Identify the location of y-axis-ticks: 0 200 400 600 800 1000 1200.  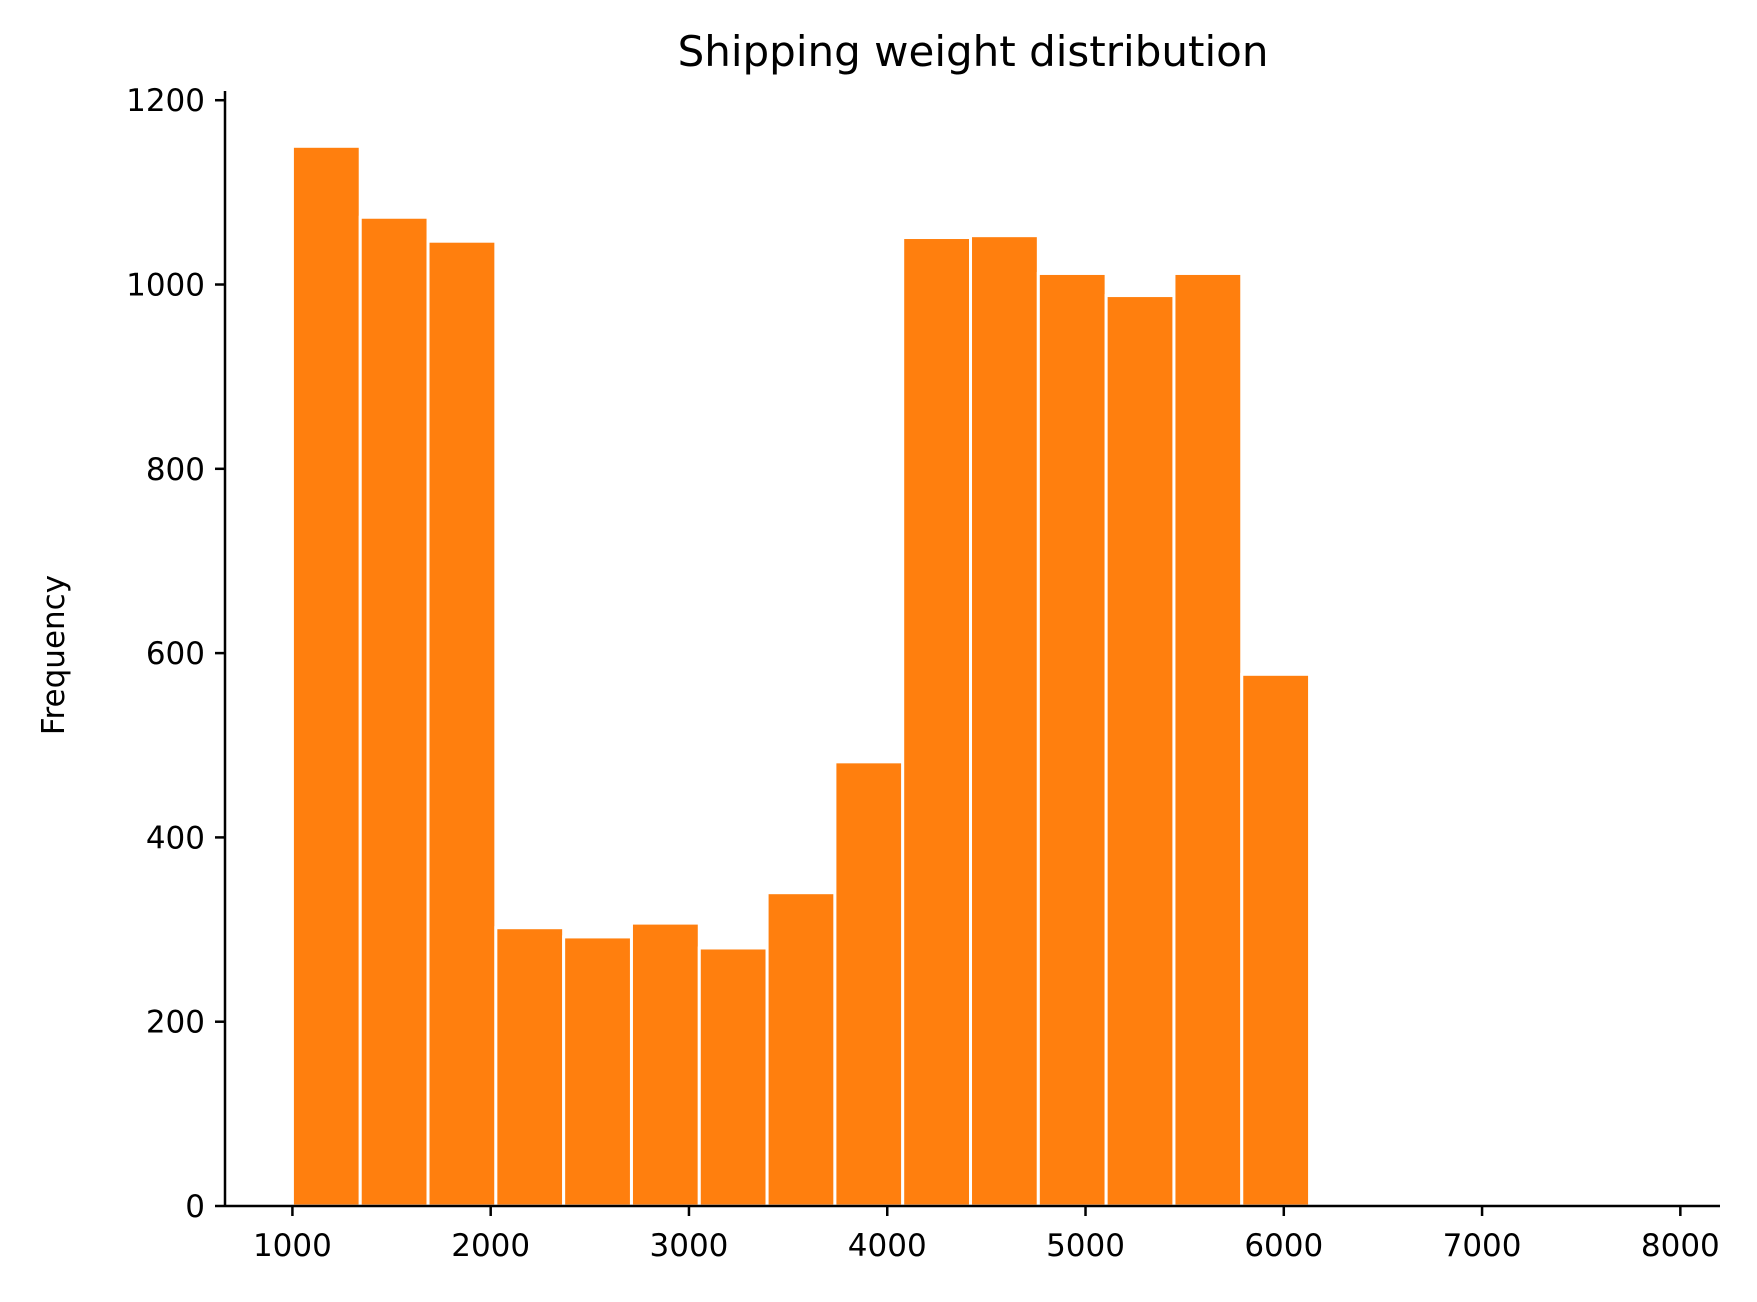
(175, 654).